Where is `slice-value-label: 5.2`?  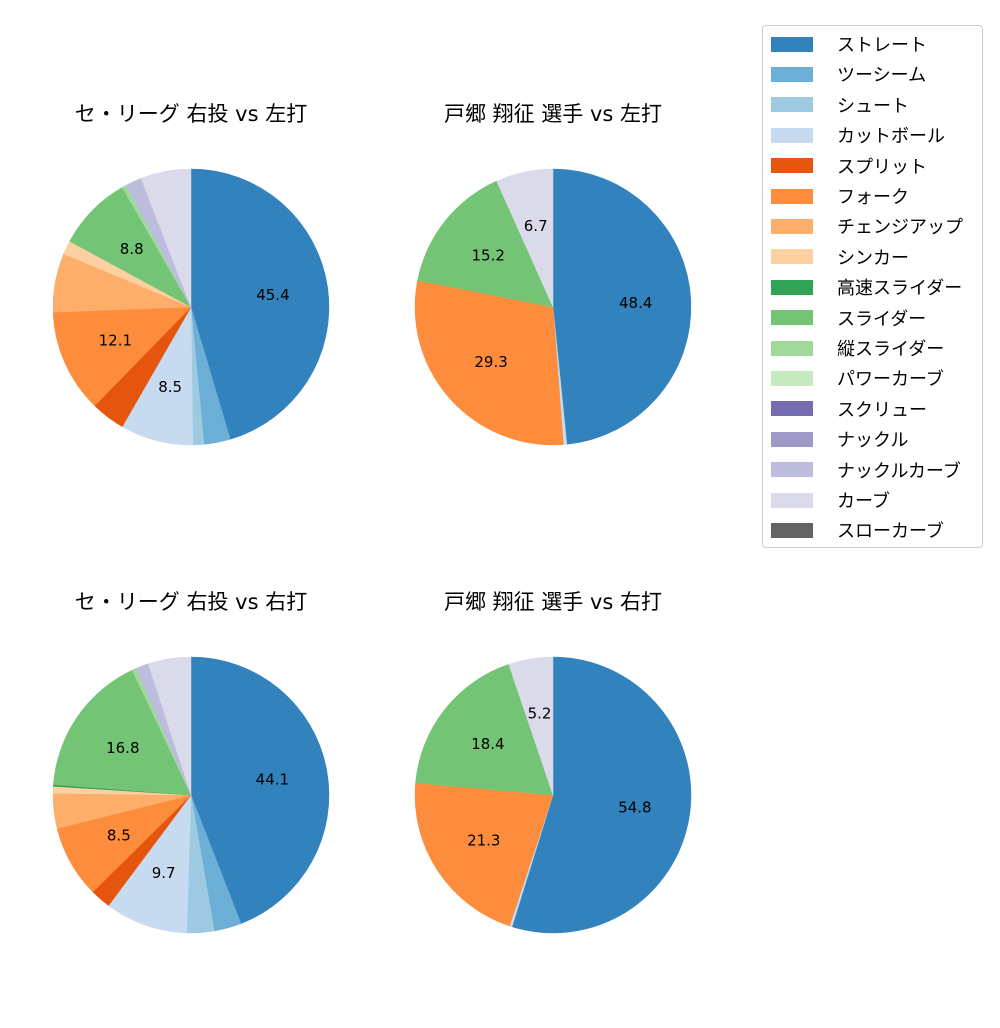
slice-value-label: 5.2 is located at coordinates (540, 713).